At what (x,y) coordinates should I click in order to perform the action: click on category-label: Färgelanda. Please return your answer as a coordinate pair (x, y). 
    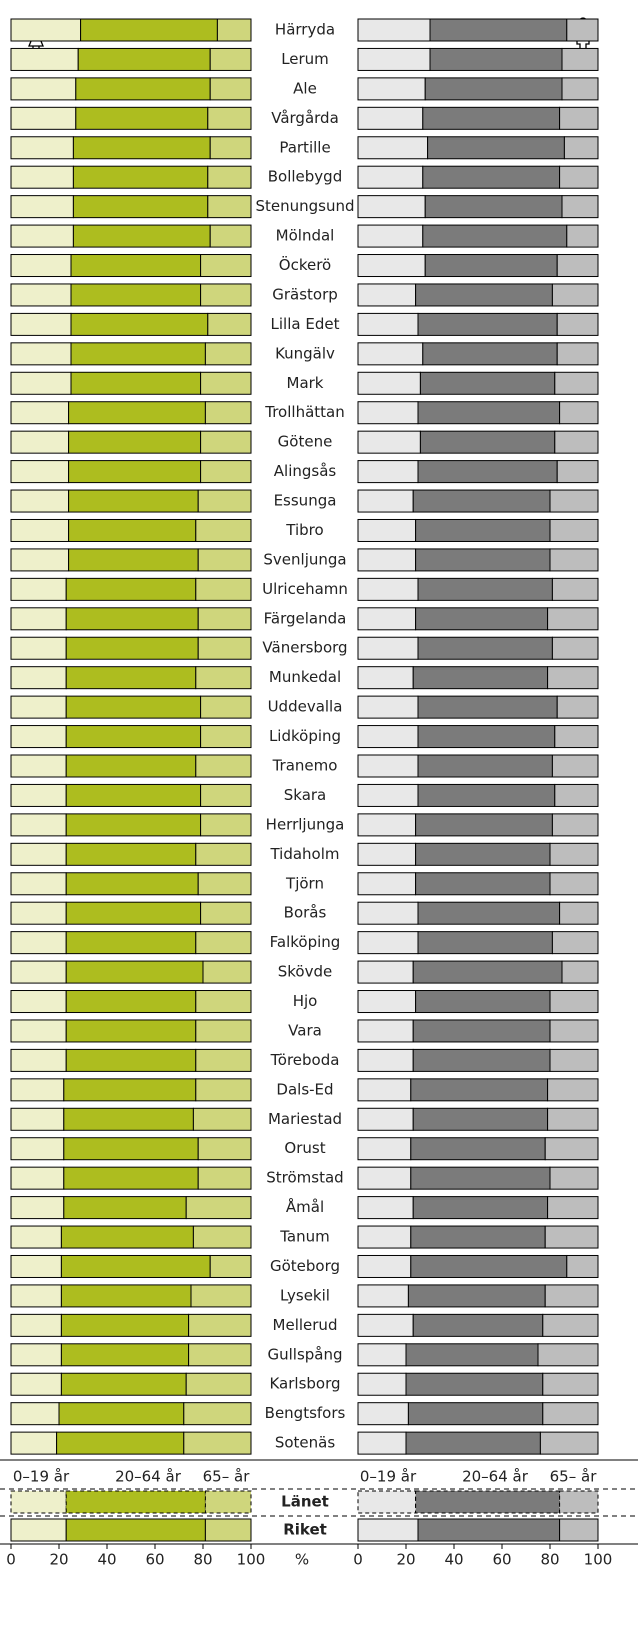
    Looking at the image, I should click on (305, 618).